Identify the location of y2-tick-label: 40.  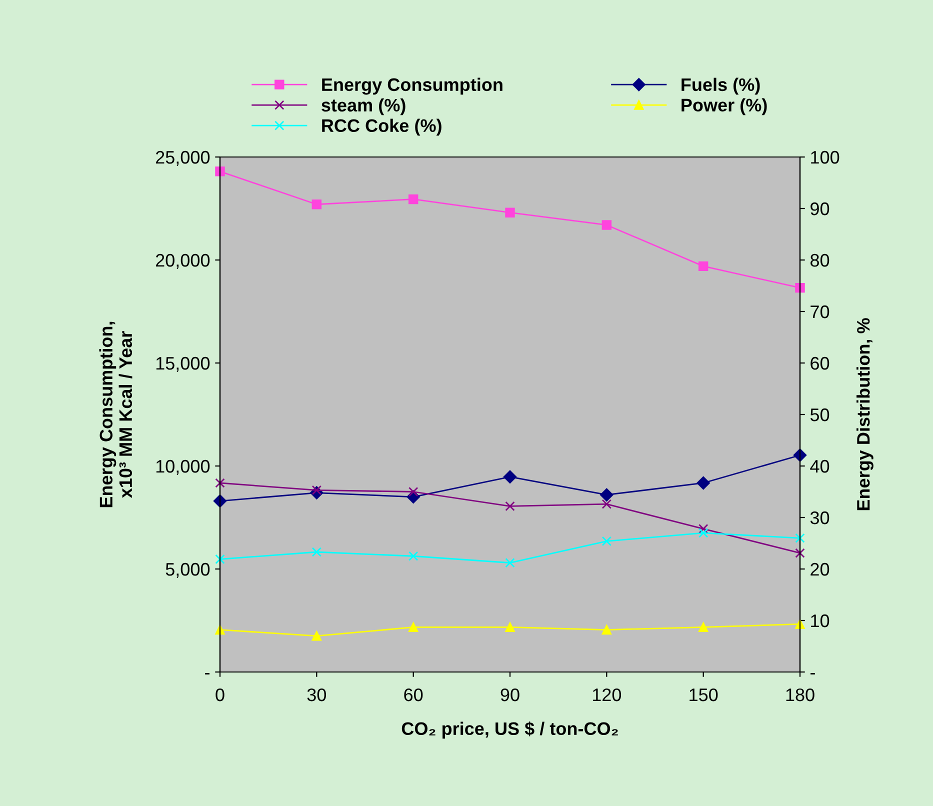
(820, 466).